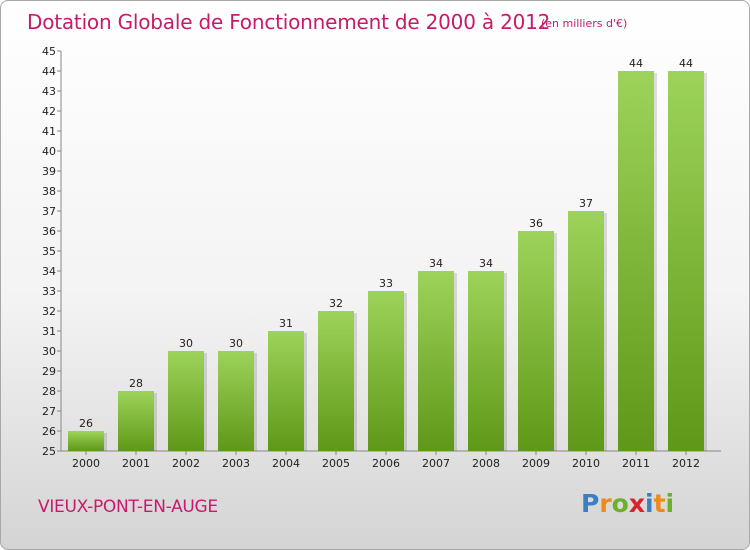 This screenshot has height=550, width=750. I want to click on proxiti-logo: Proxiti, so click(627, 503).